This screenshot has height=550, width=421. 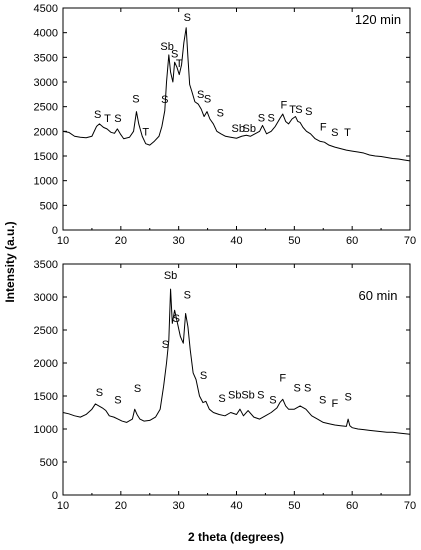 I want to click on x-axis-title: 2 theta (degrees), so click(x=236, y=537).